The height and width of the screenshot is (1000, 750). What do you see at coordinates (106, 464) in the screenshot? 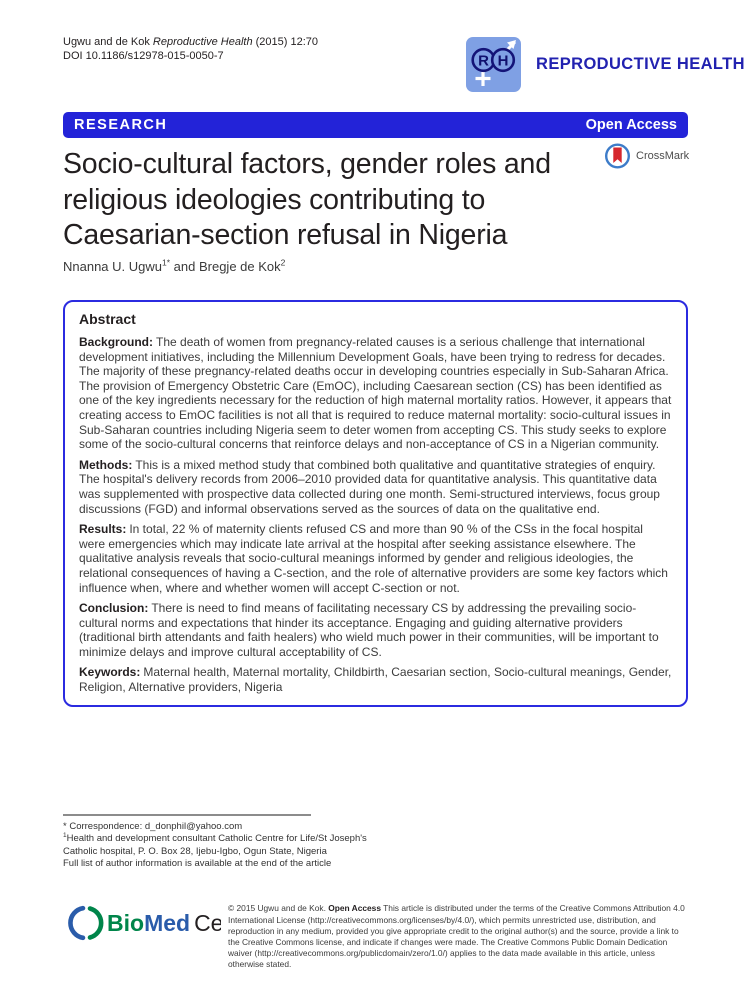
I see `abstract-methods-label: Methods:` at bounding box center [106, 464].